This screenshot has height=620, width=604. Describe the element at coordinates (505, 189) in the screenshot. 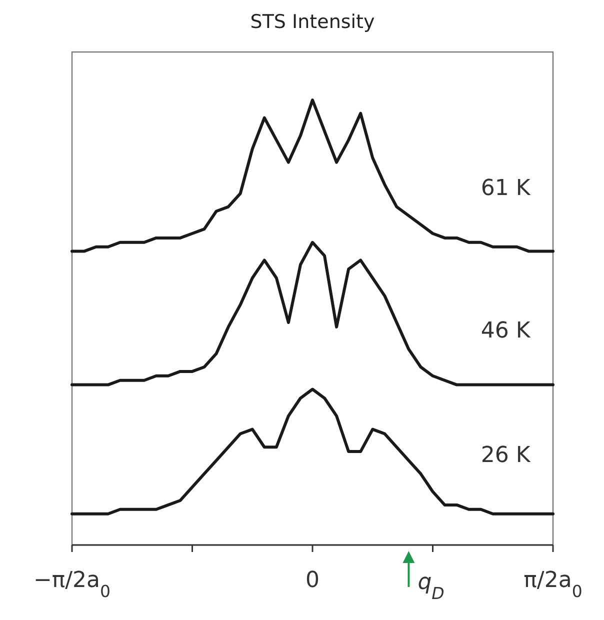

I see `series-label: 61 K` at that location.